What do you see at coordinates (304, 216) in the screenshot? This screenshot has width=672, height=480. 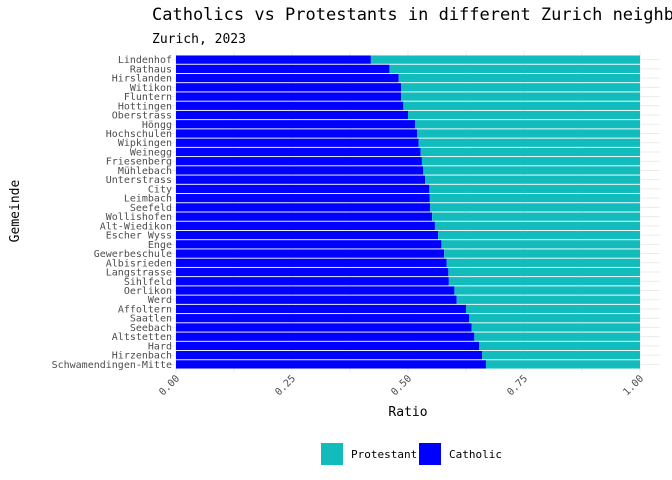 I see `bar-catholic-wollishofen` at bounding box center [304, 216].